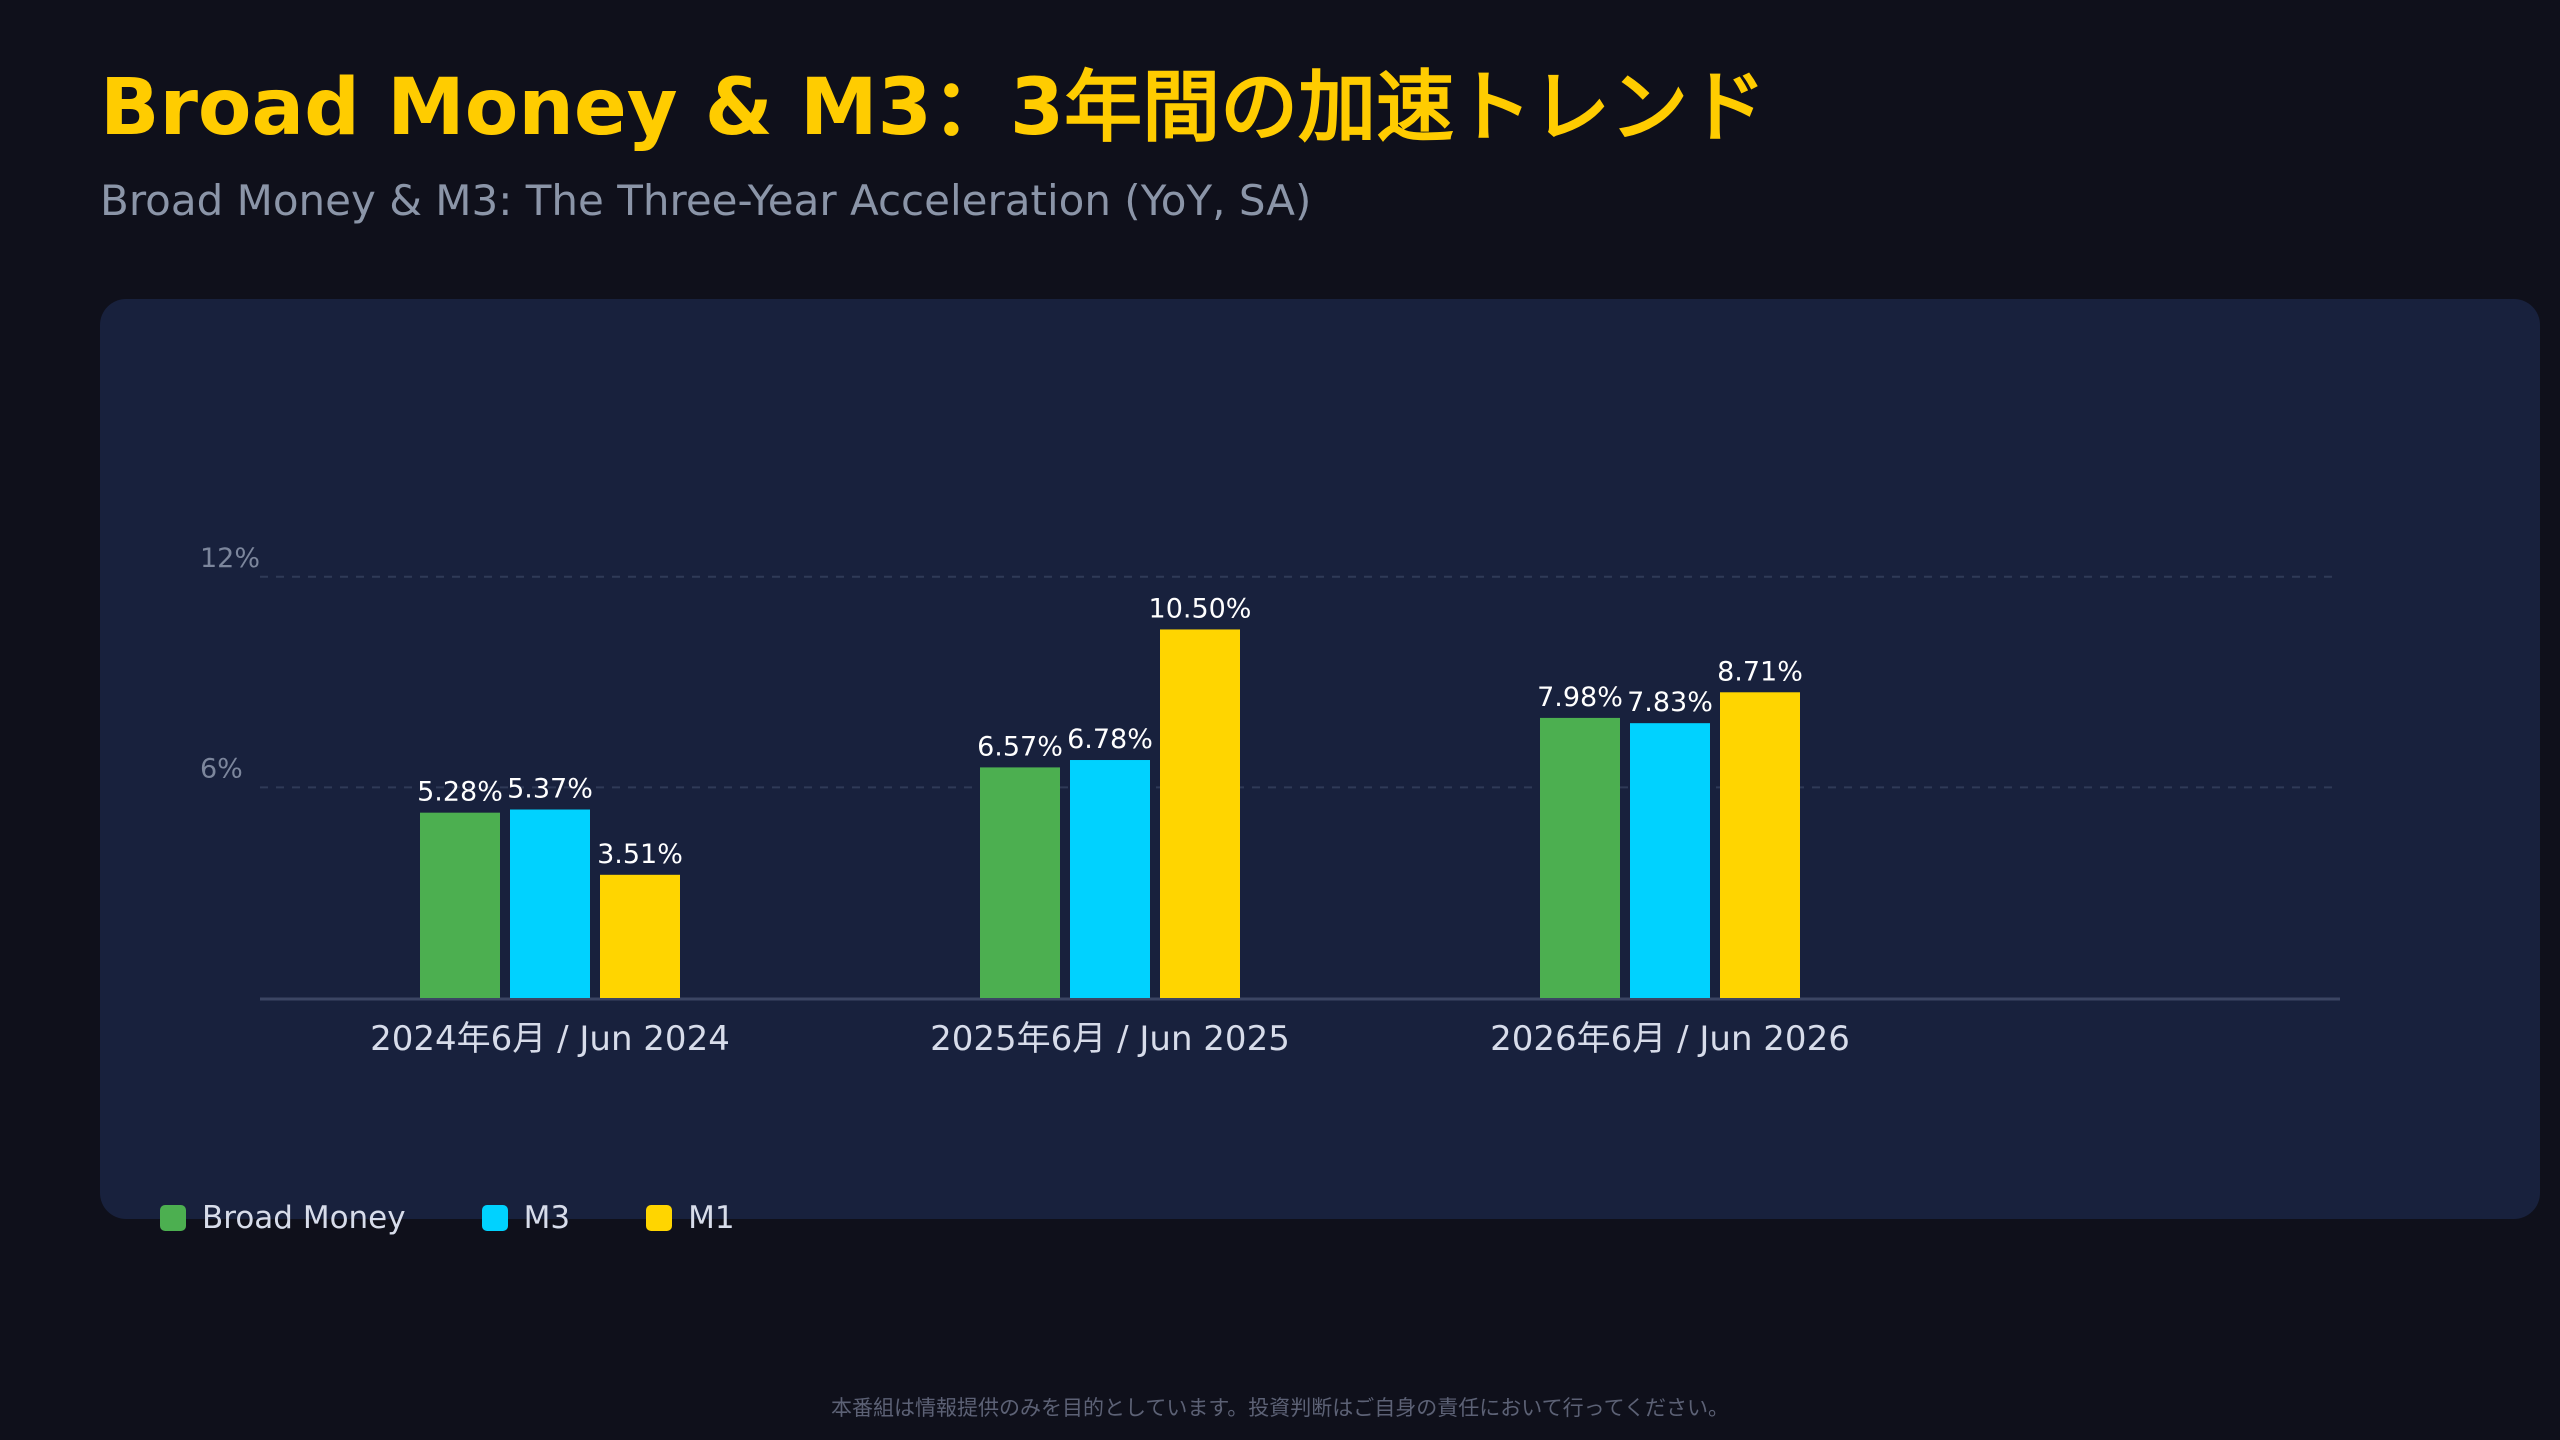 The width and height of the screenshot is (2560, 1440). I want to click on data-label: 5.28%, so click(460, 792).